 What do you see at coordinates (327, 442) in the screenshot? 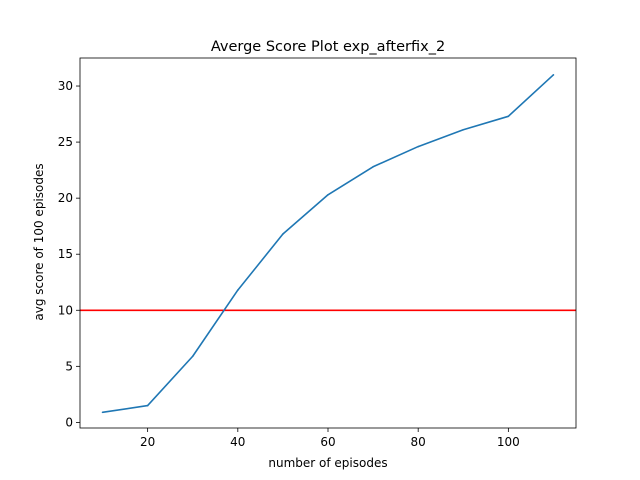
I see `x-tick-label: 60` at bounding box center [327, 442].